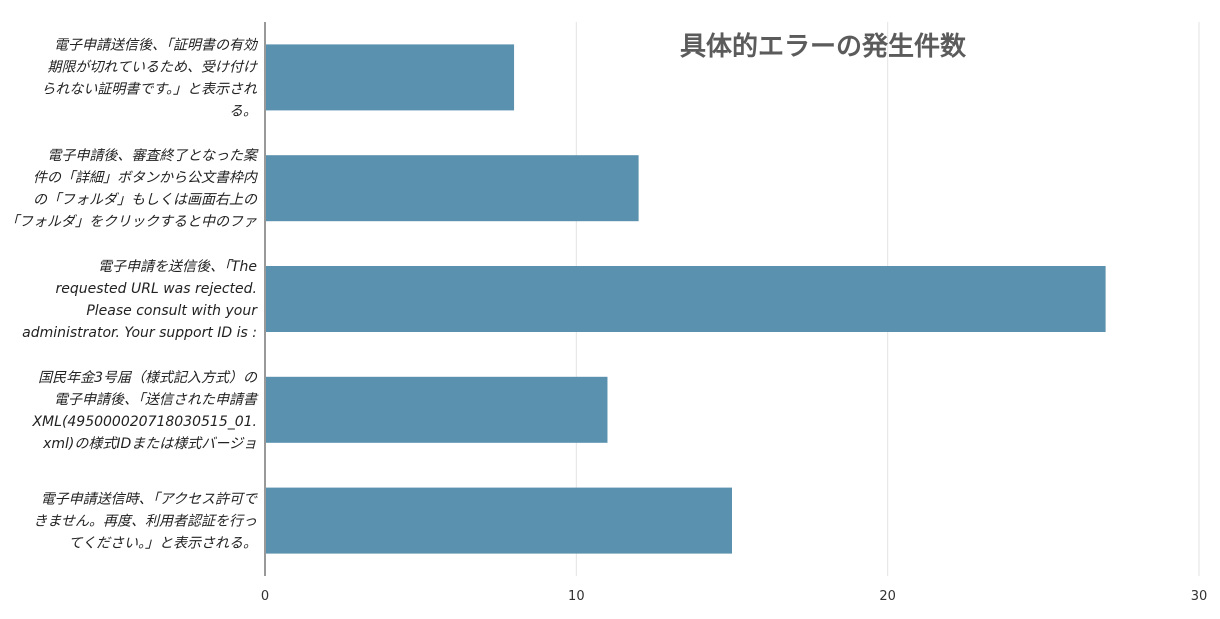  Describe the element at coordinates (139, 333) in the screenshot. I see `category-label-line: administrator. Your support ID is :` at that location.